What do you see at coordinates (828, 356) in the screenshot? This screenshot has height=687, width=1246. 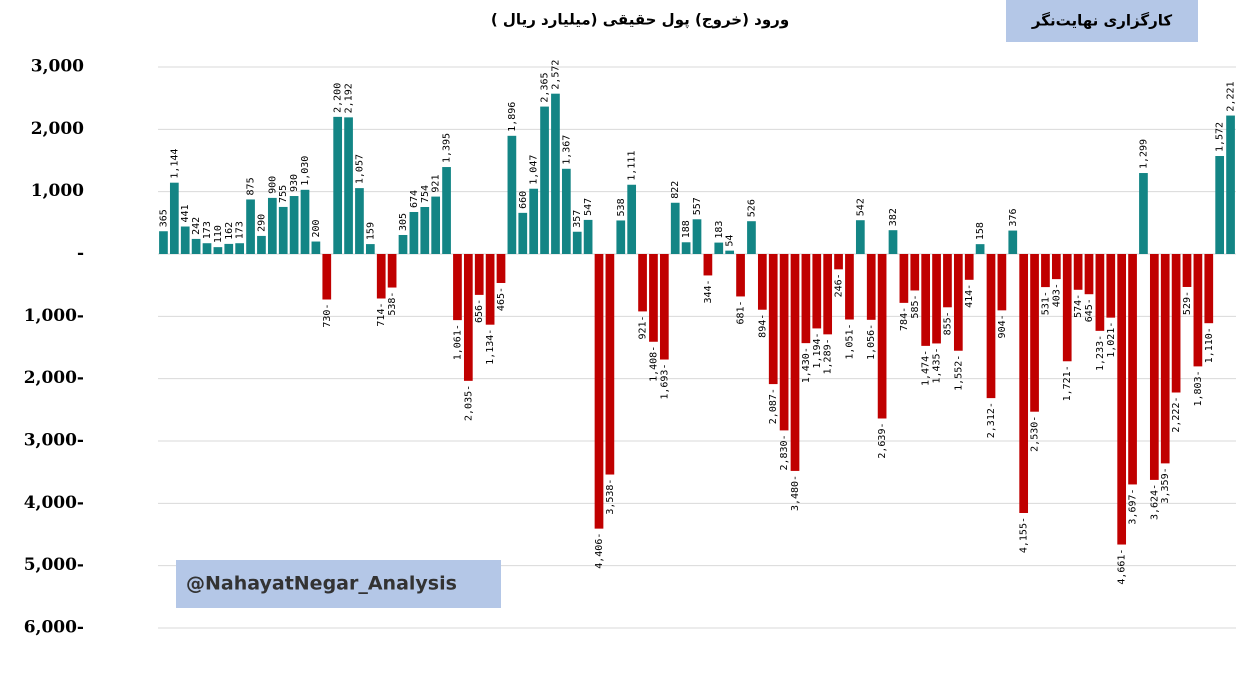 I see `data-label: 1,289-` at bounding box center [828, 356].